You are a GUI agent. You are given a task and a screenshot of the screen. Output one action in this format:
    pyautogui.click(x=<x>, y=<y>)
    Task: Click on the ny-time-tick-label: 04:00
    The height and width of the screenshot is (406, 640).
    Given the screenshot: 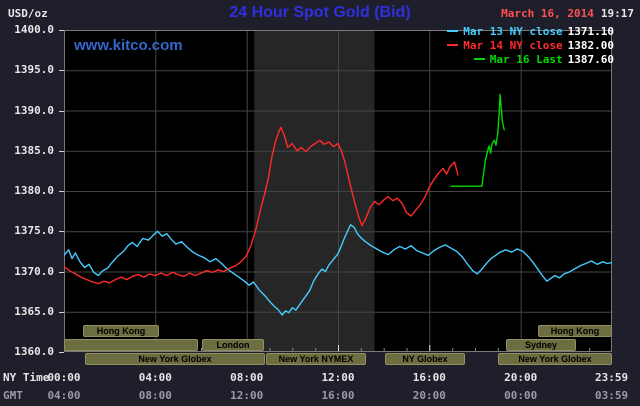 What is the action you would take?
    pyautogui.click(x=155, y=377)
    